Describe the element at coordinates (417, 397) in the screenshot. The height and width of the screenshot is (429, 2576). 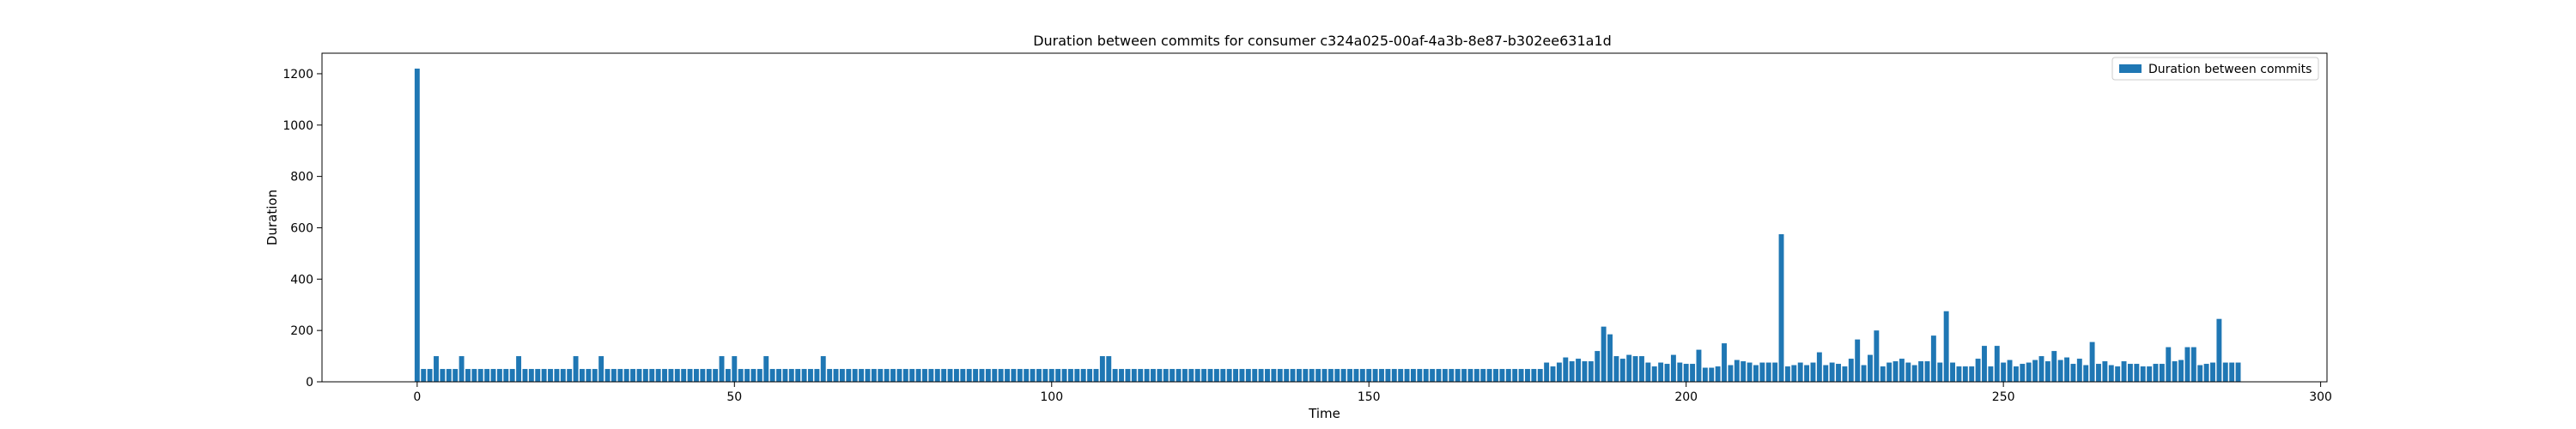
I see `x-tick-label: 0` at that location.